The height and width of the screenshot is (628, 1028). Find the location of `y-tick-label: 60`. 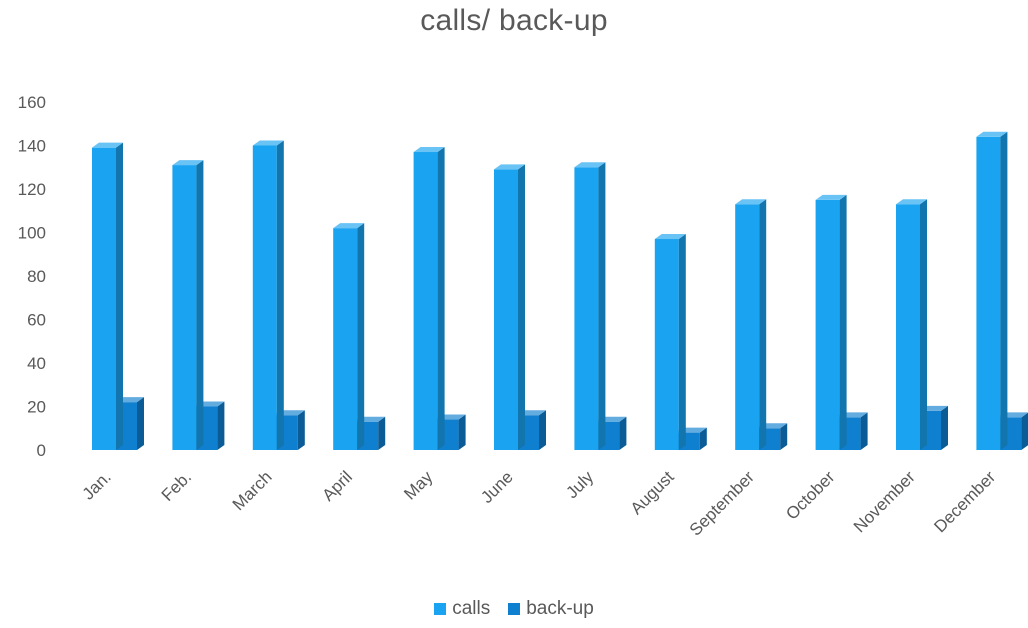

y-tick-label: 60 is located at coordinates (36, 320).